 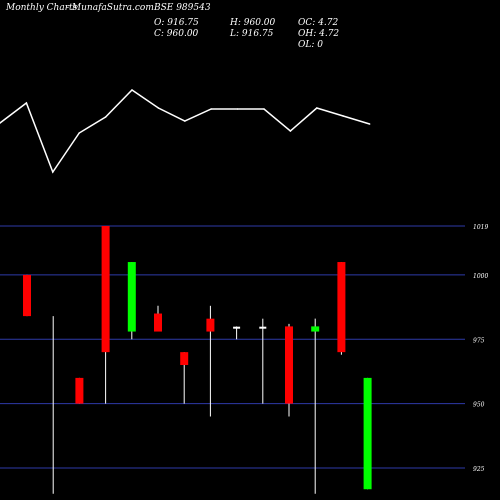 I want to click on line-chart, so click(x=185, y=131).